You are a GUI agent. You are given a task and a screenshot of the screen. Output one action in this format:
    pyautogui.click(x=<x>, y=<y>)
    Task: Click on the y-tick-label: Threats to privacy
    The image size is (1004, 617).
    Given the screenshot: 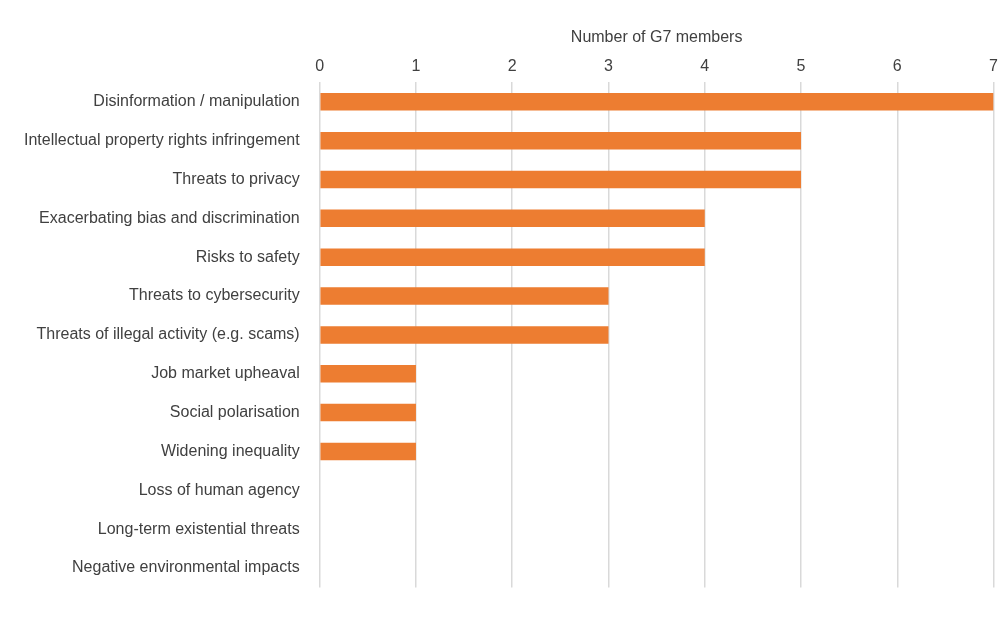 What is the action you would take?
    pyautogui.click(x=236, y=178)
    